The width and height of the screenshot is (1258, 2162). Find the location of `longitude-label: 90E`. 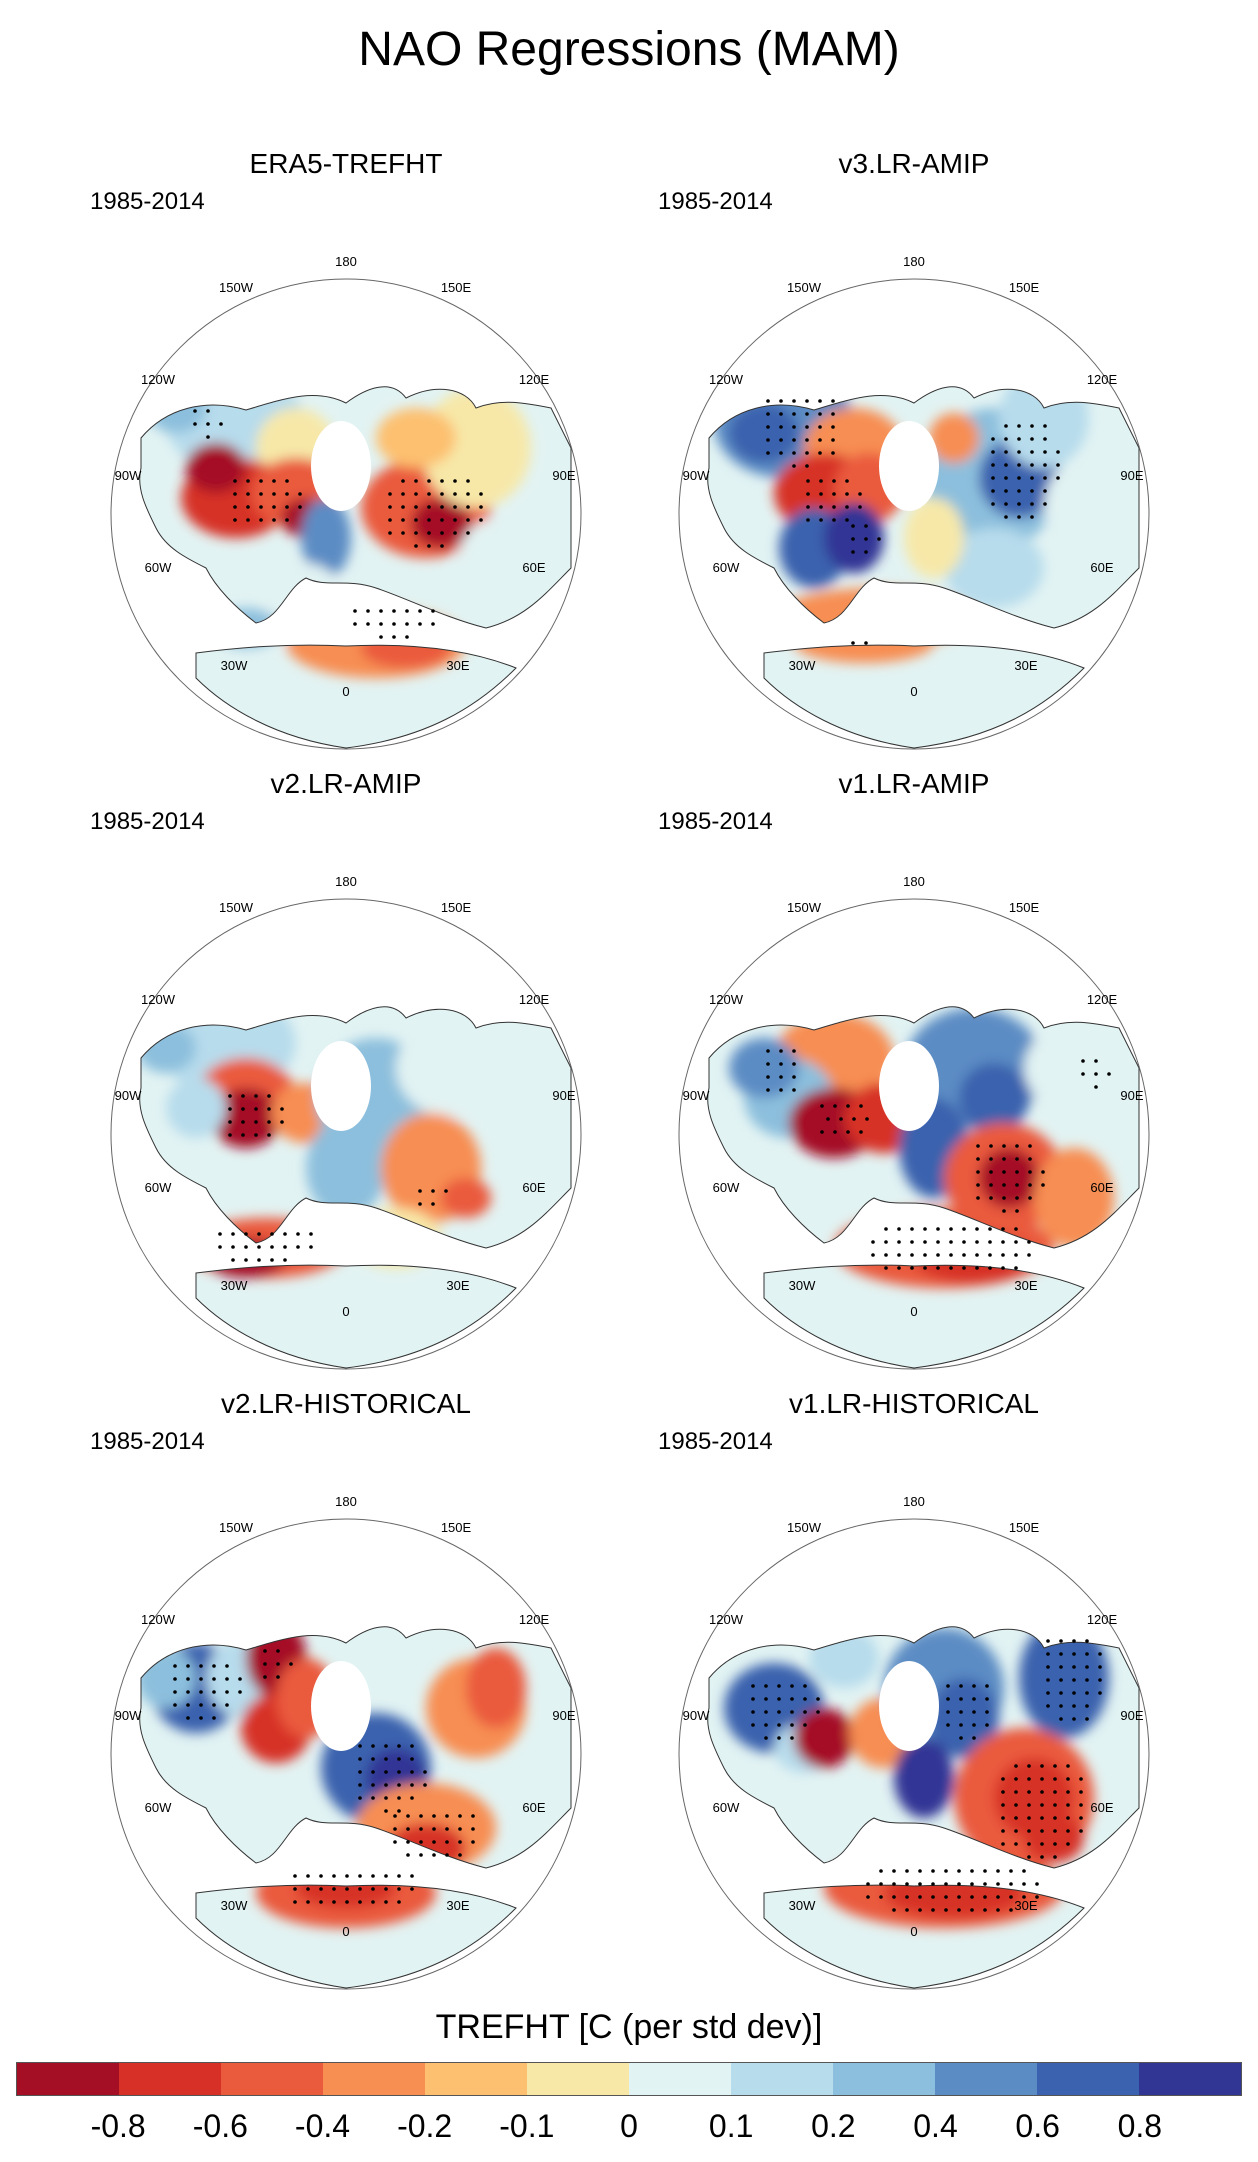

longitude-label: 90E is located at coordinates (563, 1095).